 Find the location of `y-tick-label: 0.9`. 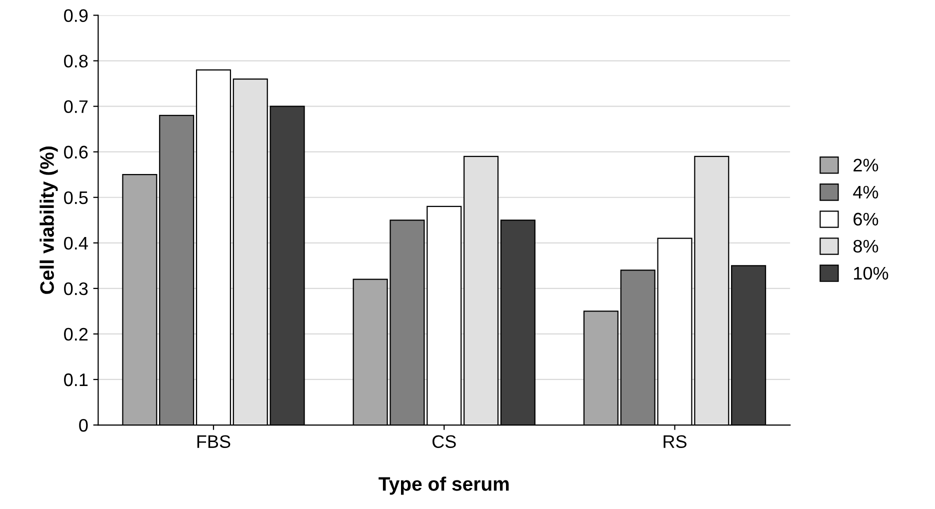

y-tick-label: 0.9 is located at coordinates (76, 15).